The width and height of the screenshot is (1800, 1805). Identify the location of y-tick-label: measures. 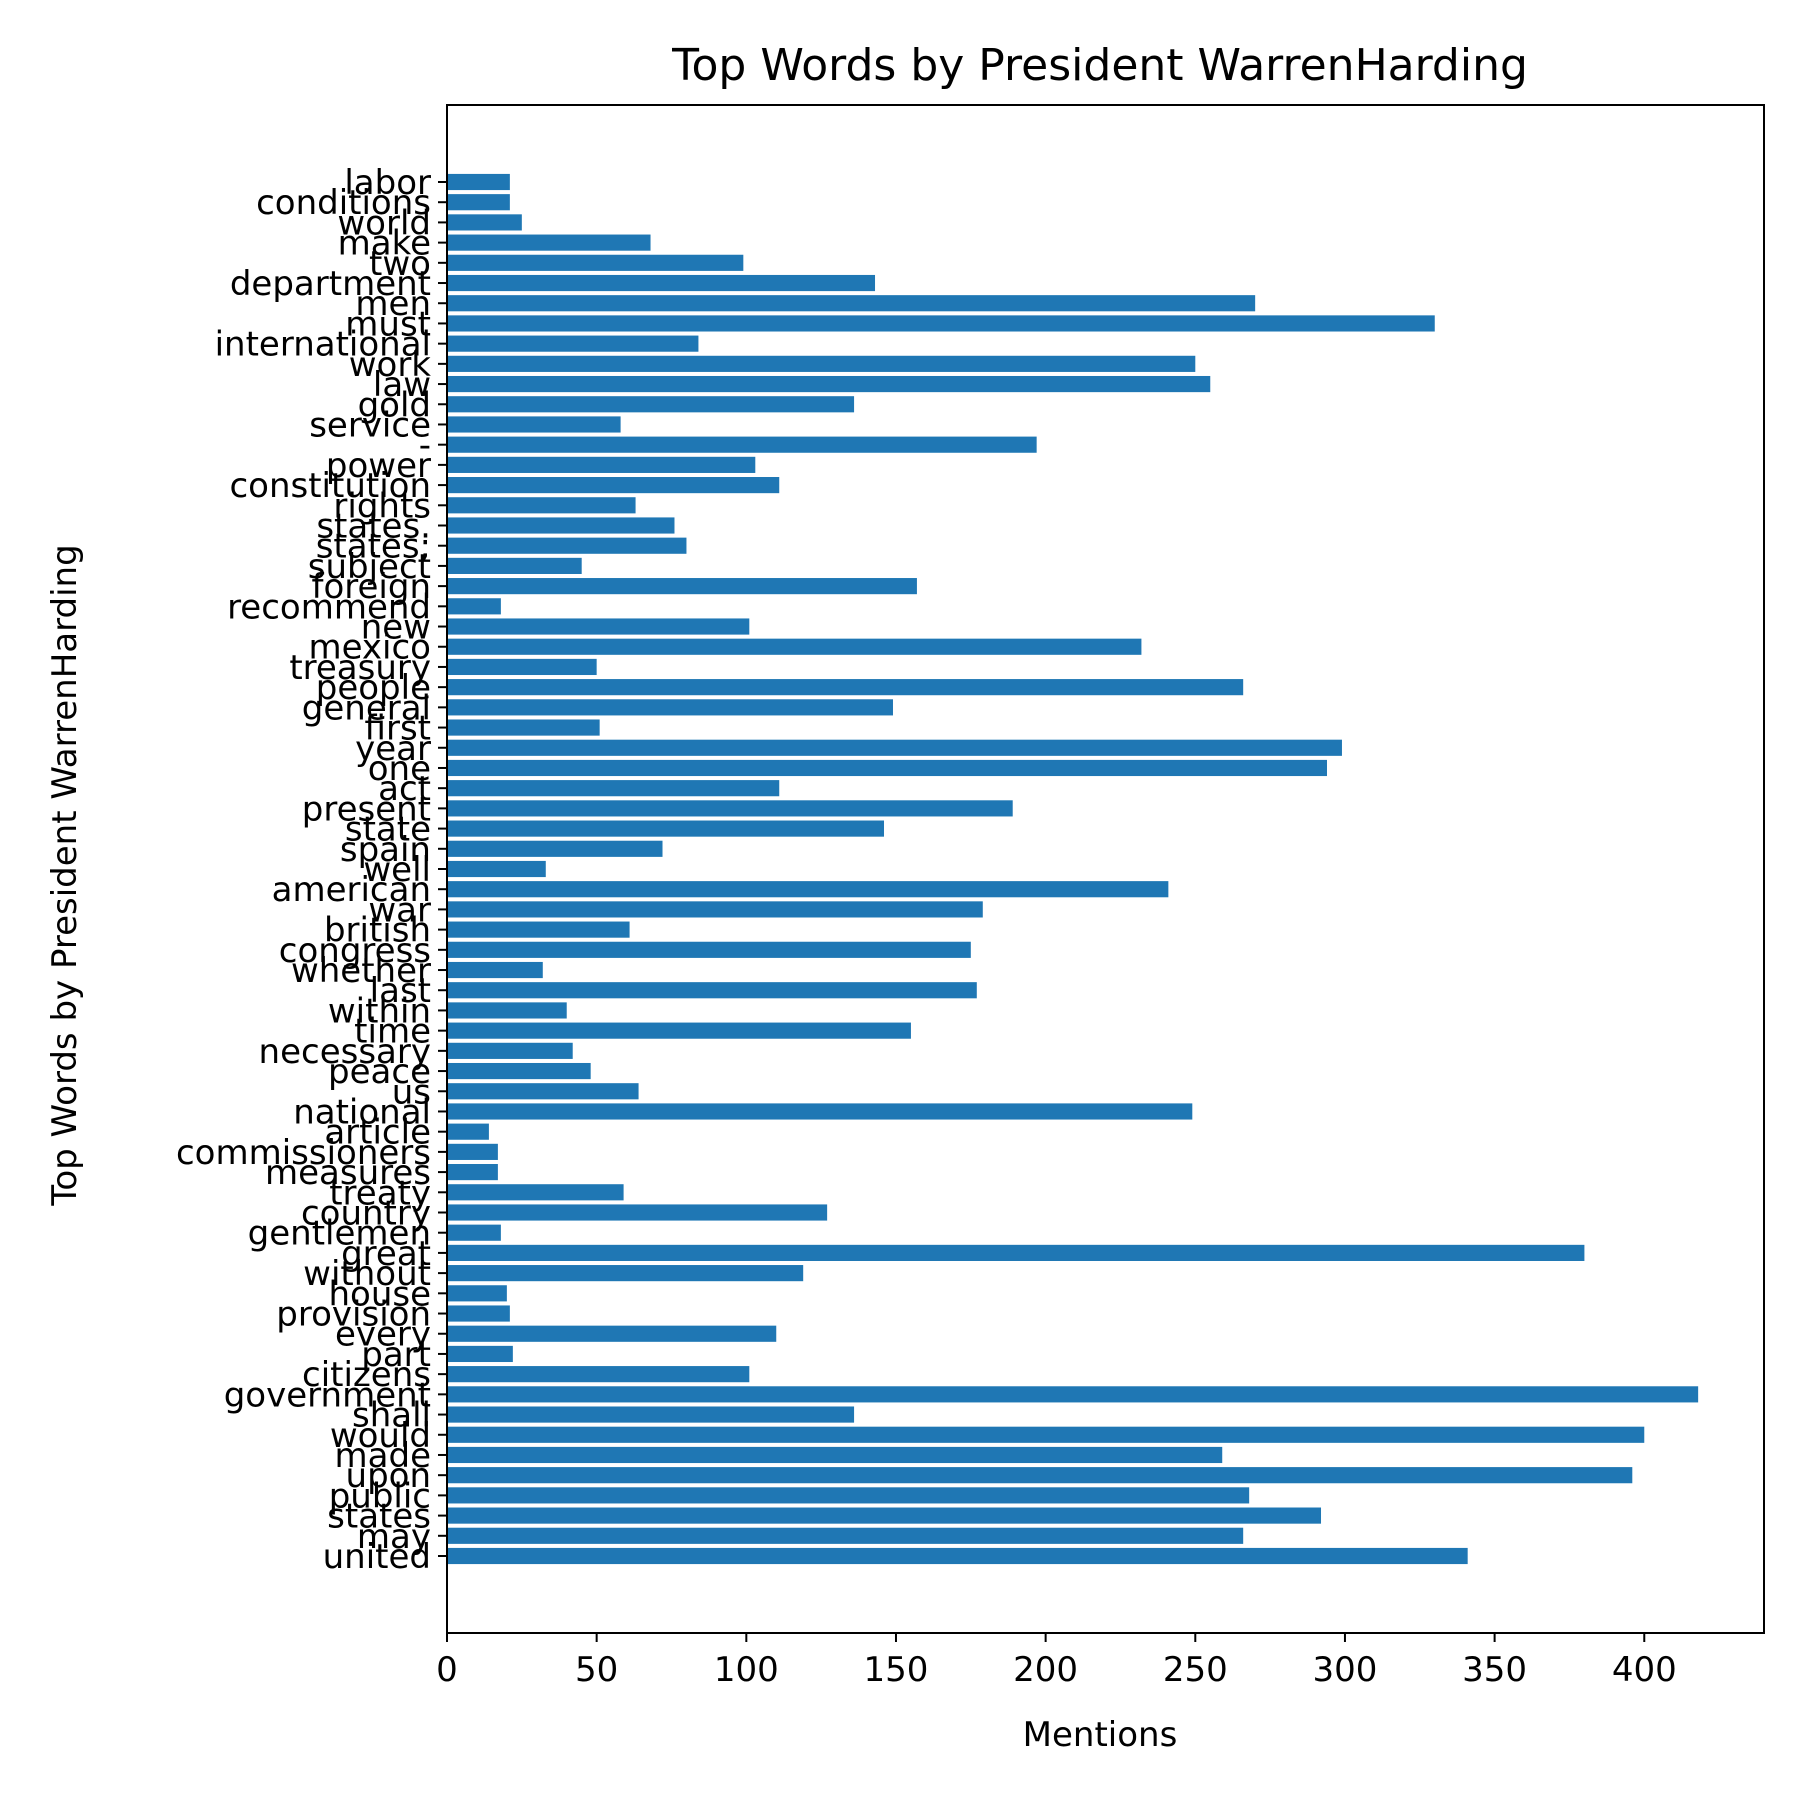
(348, 1173).